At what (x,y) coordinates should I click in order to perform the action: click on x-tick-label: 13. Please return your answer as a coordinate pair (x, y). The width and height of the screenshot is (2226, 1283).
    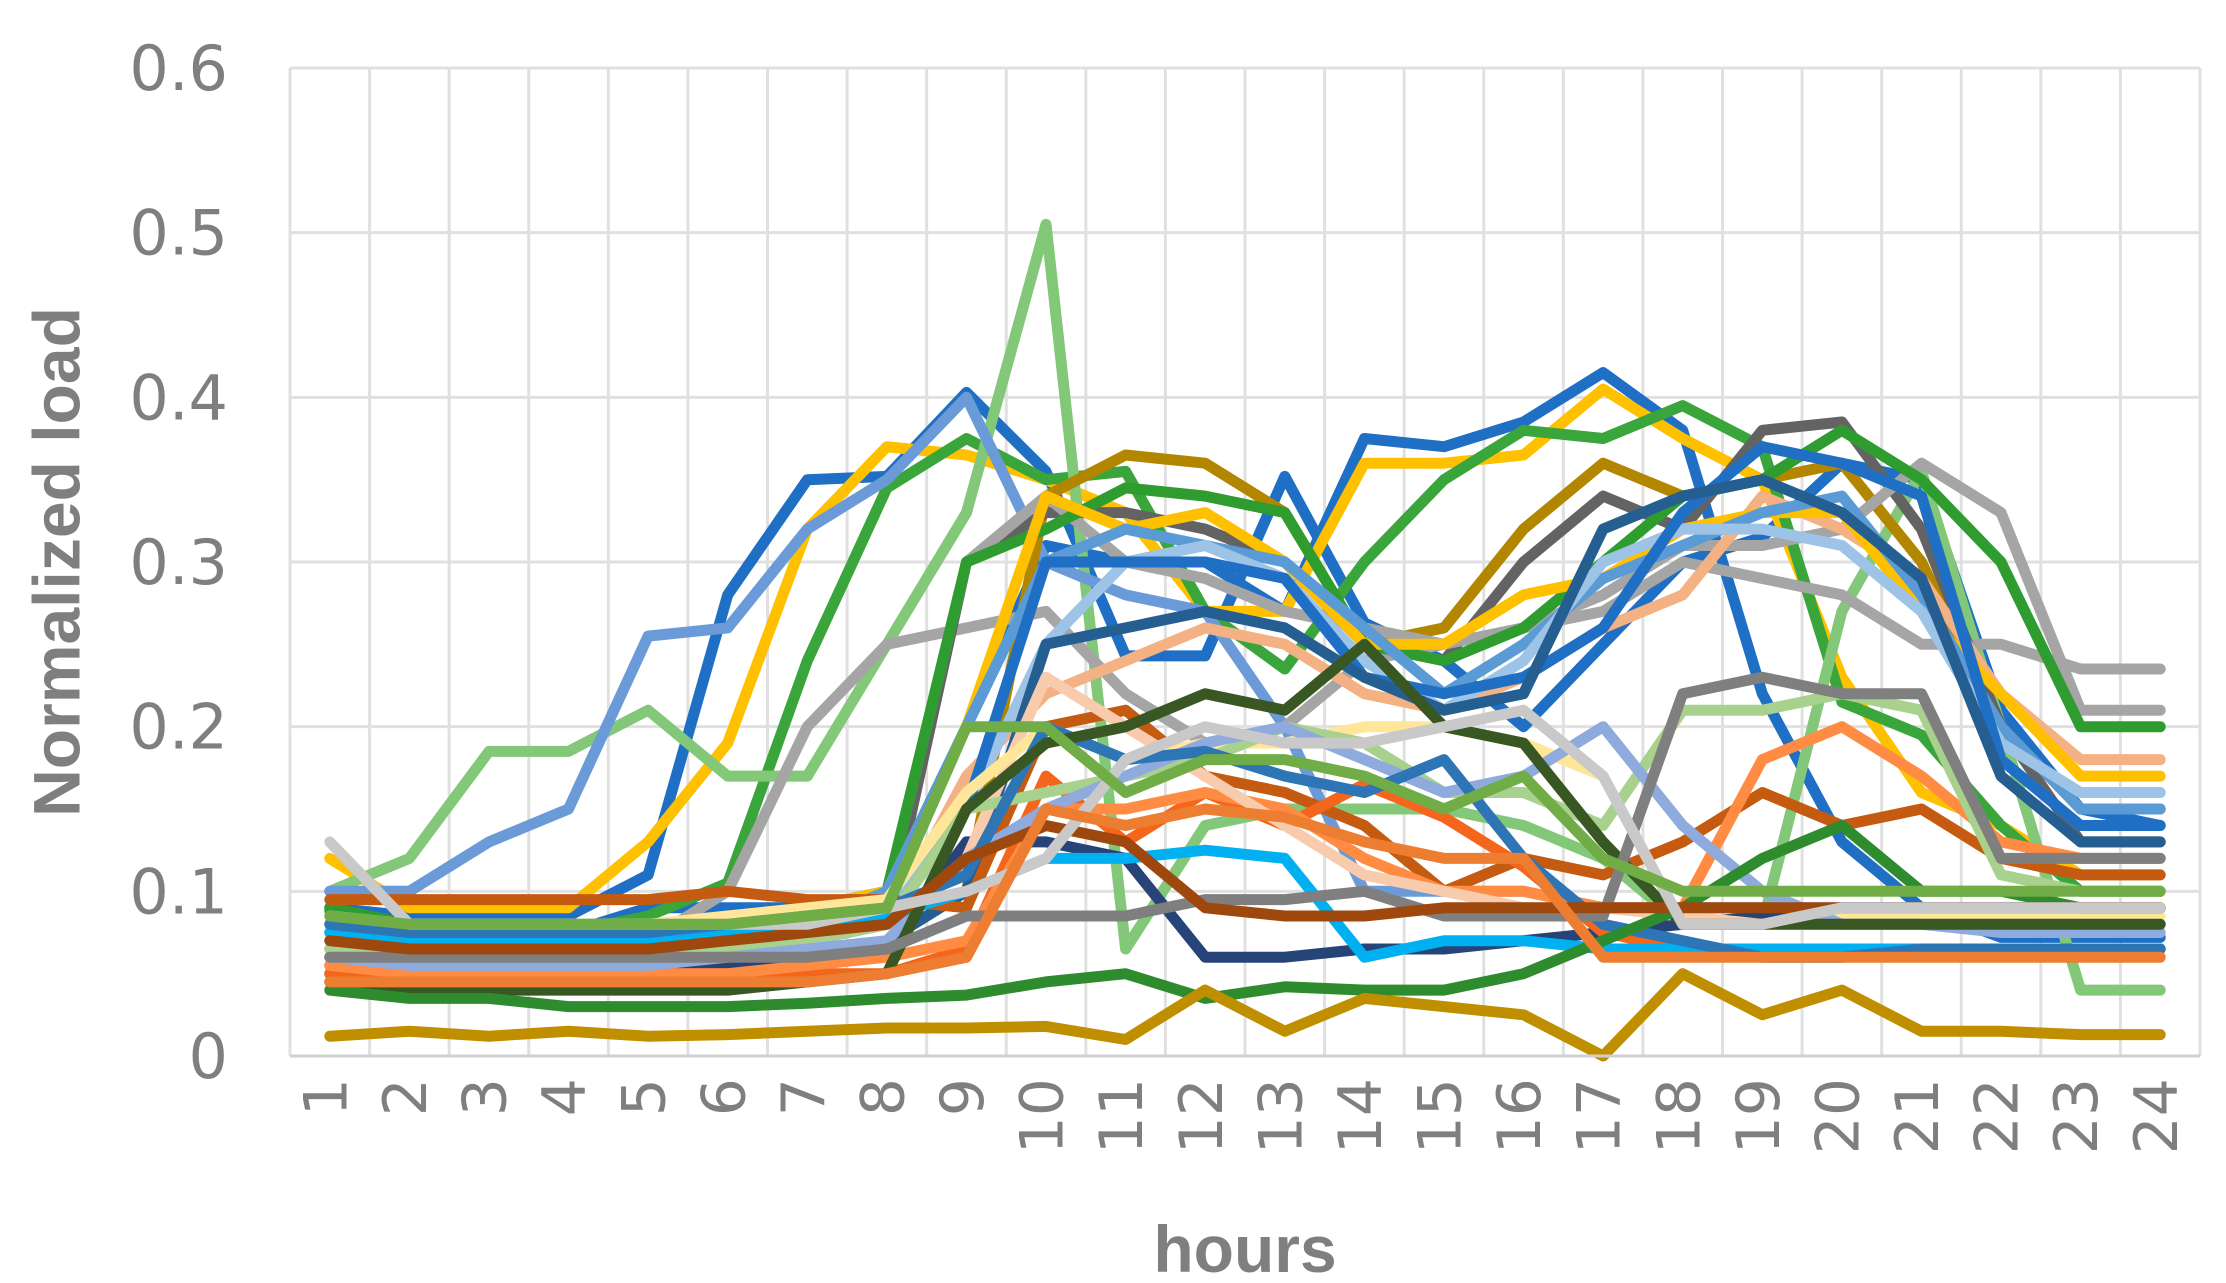
    Looking at the image, I should click on (1281, 1116).